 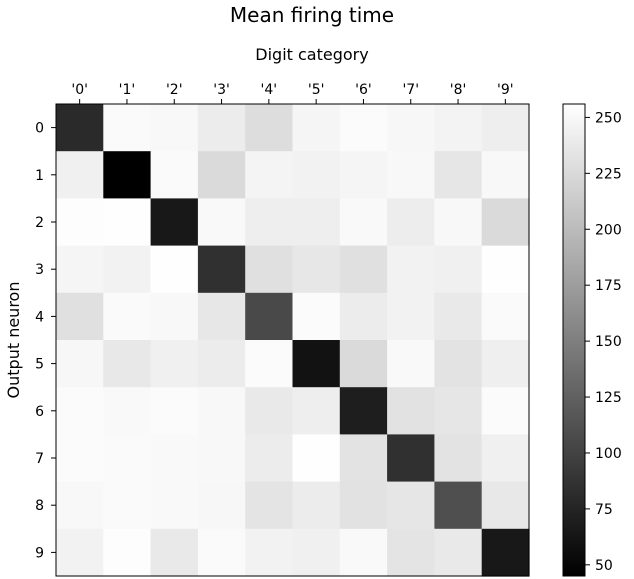 What do you see at coordinates (39, 270) in the screenshot?
I see `y-tick-label: 3` at bounding box center [39, 270].